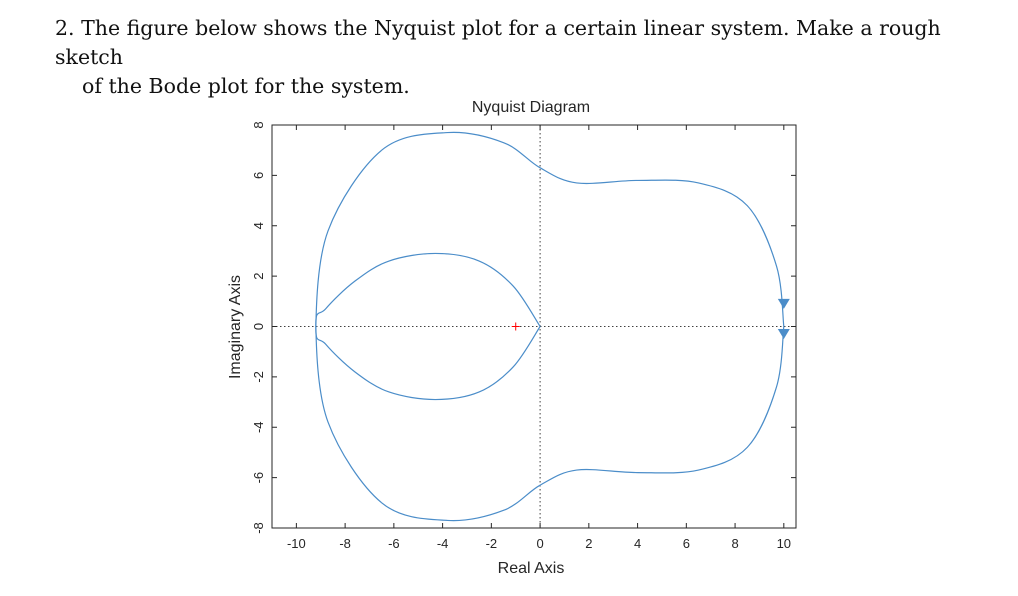  What do you see at coordinates (588, 543) in the screenshot?
I see `x-tick-label: 2` at bounding box center [588, 543].